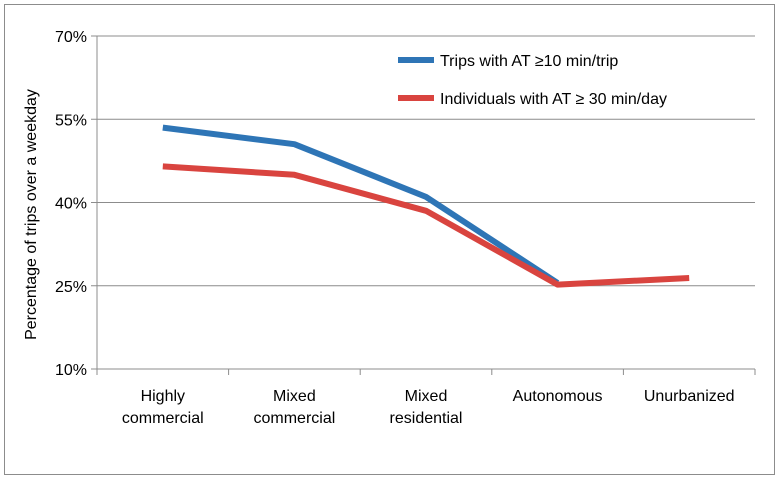 This screenshot has height=481, width=781. I want to click on y-tick-label: 40%, so click(71, 204).